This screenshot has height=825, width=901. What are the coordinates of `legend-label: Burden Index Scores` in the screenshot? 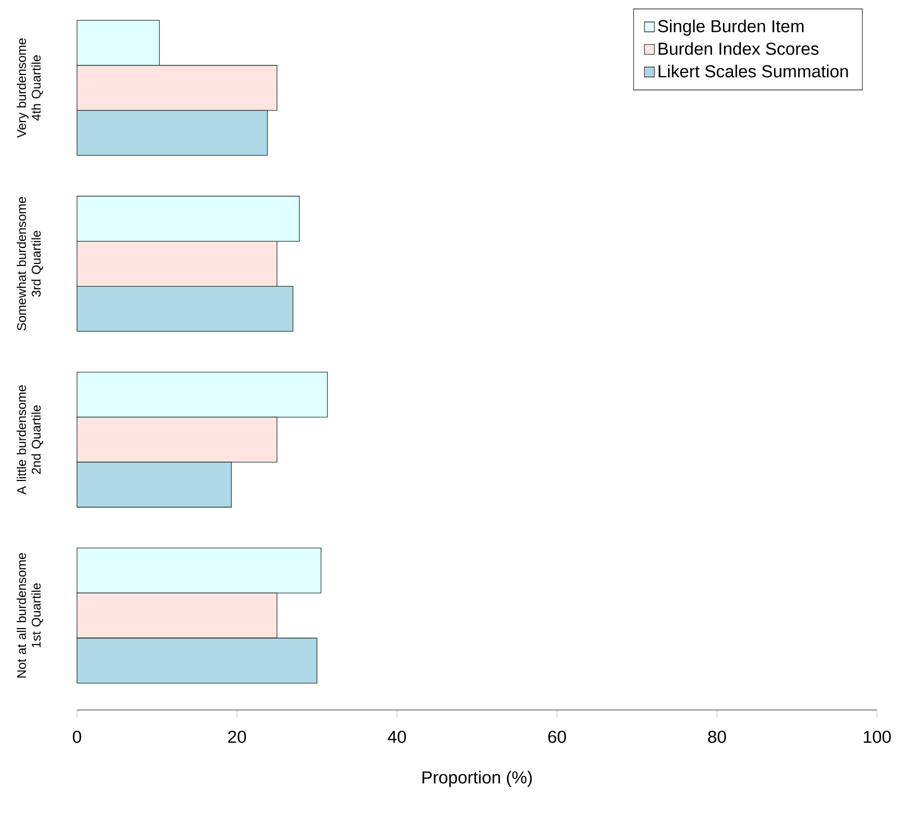 It's located at (738, 48).